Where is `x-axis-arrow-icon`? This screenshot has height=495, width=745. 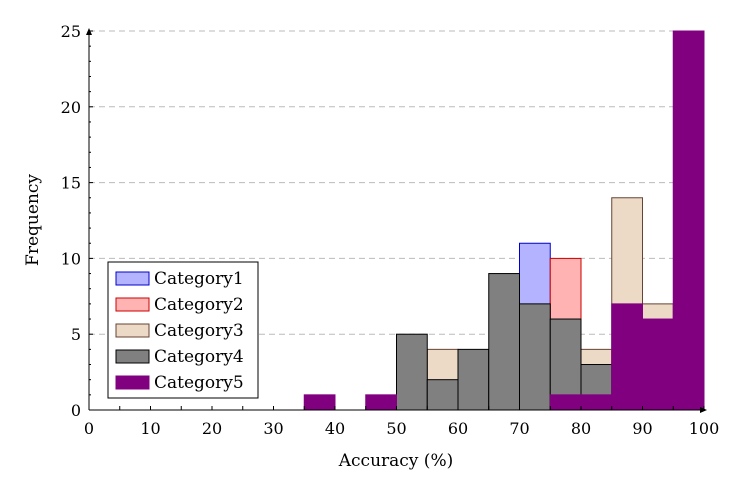 x-axis-arrow-icon is located at coordinates (703, 410).